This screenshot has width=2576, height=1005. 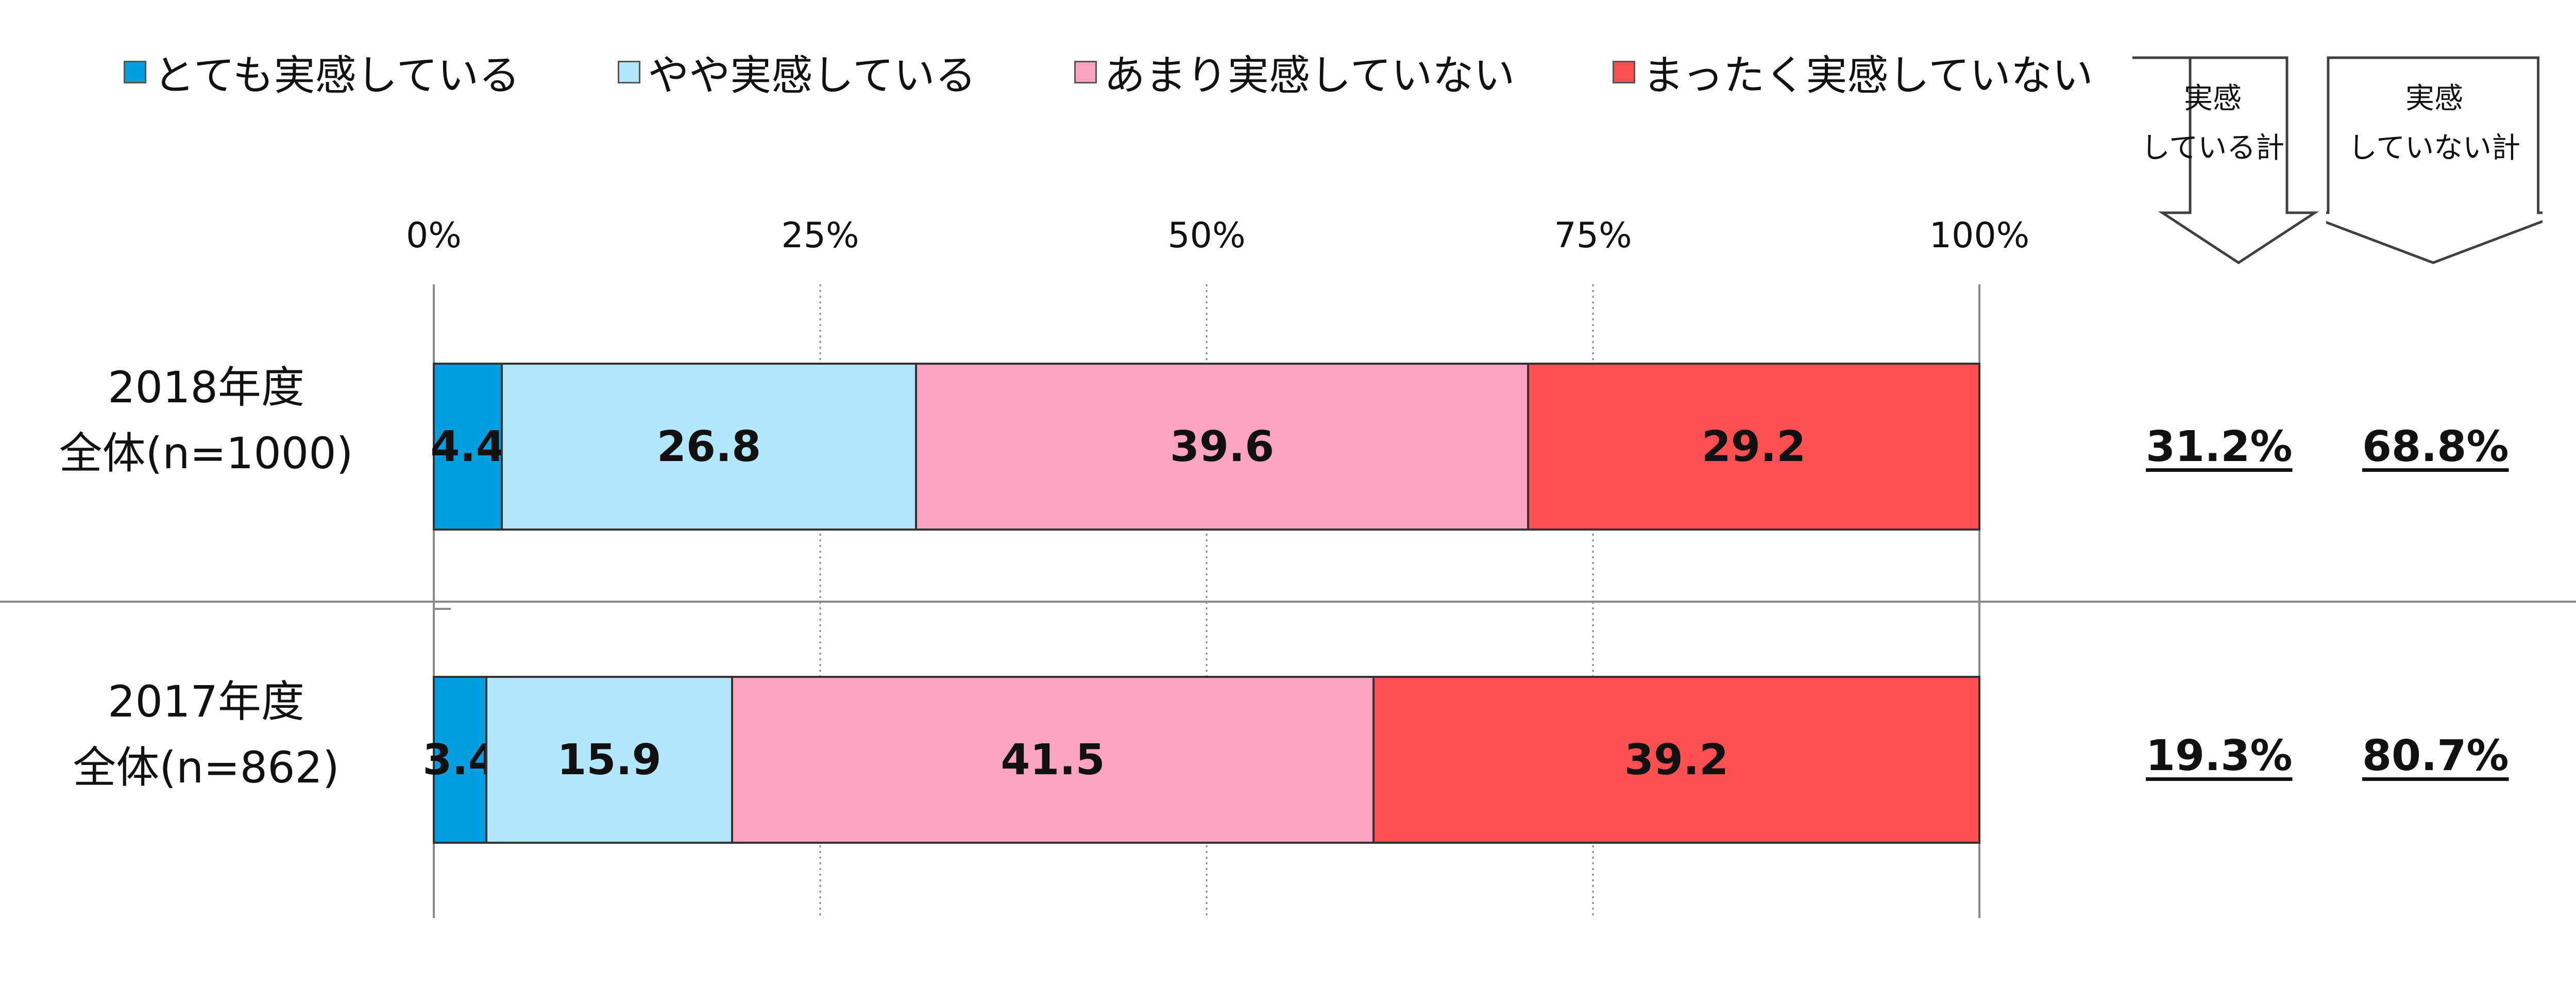 I want to click on legend-swatch-somewhat, so click(x=629, y=72).